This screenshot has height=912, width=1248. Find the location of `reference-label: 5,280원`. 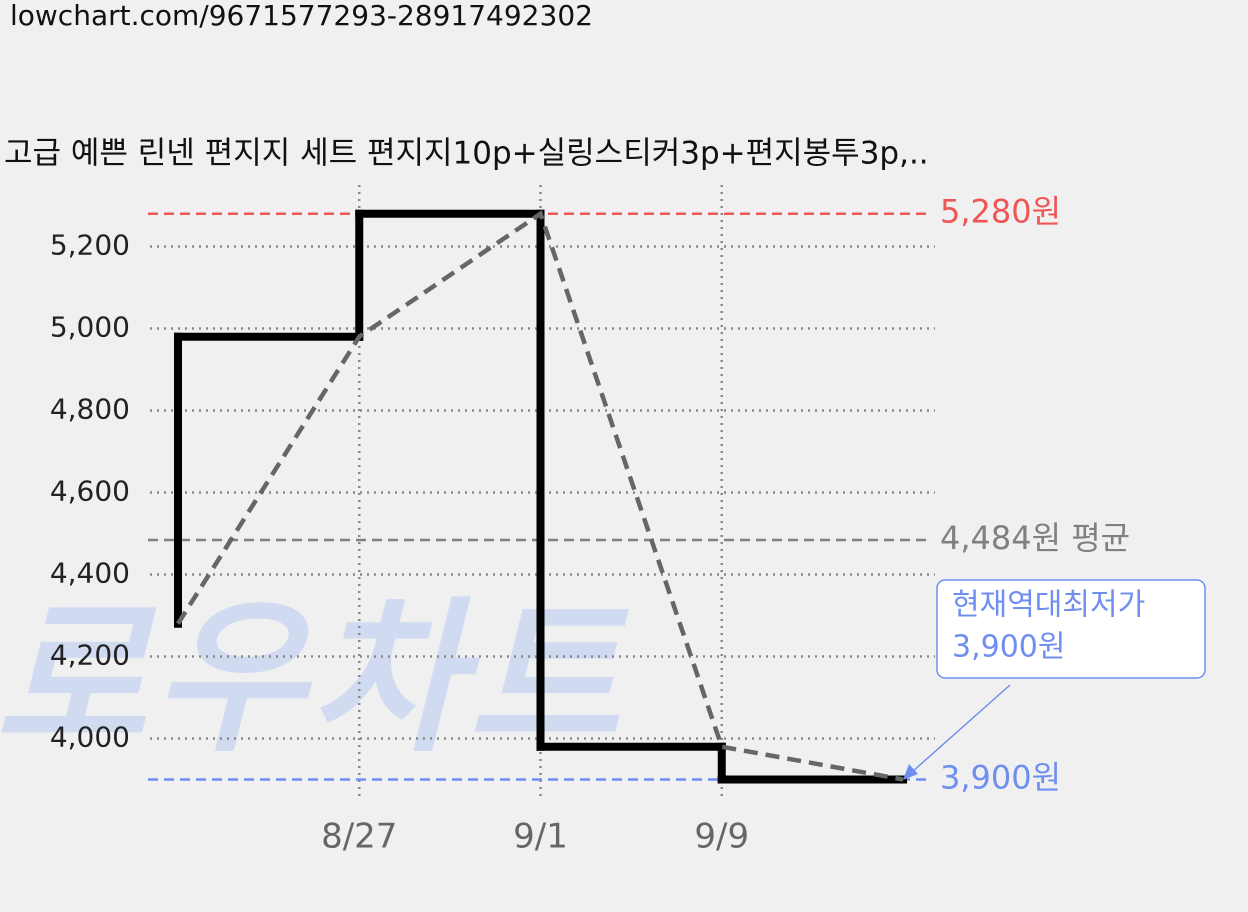

reference-label: 5,280원 is located at coordinates (1000, 212).